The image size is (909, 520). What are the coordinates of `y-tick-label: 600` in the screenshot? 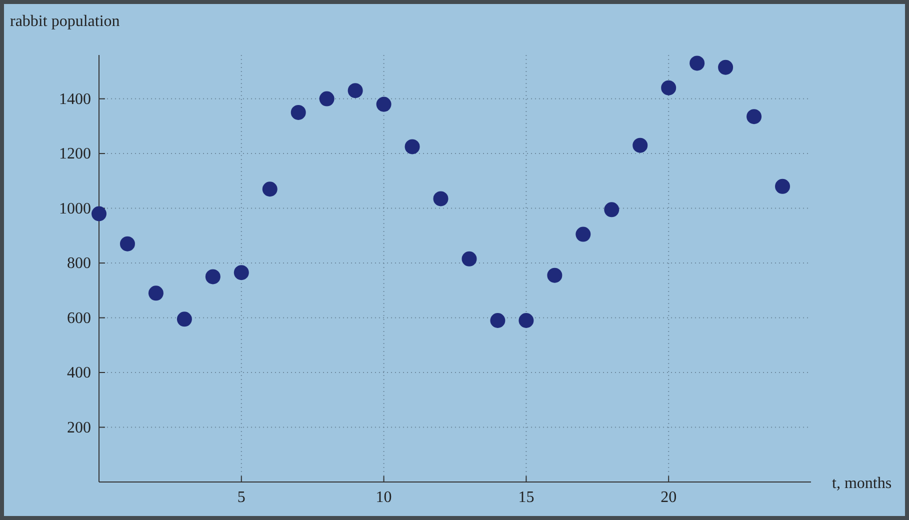 It's located at (79, 318).